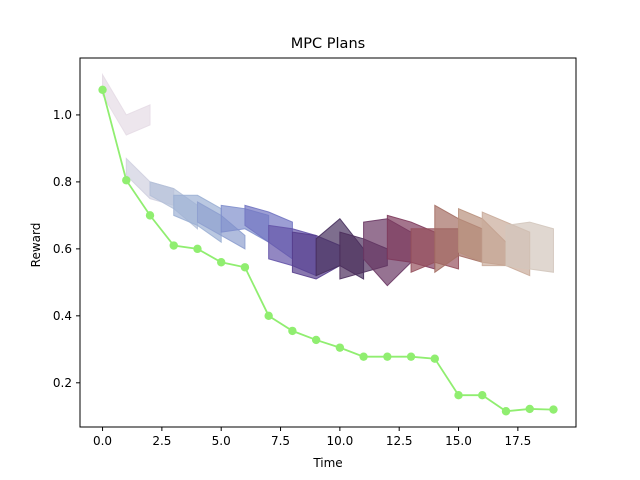  Describe the element at coordinates (62, 316) in the screenshot. I see `y-tick-label: 0.4` at that location.